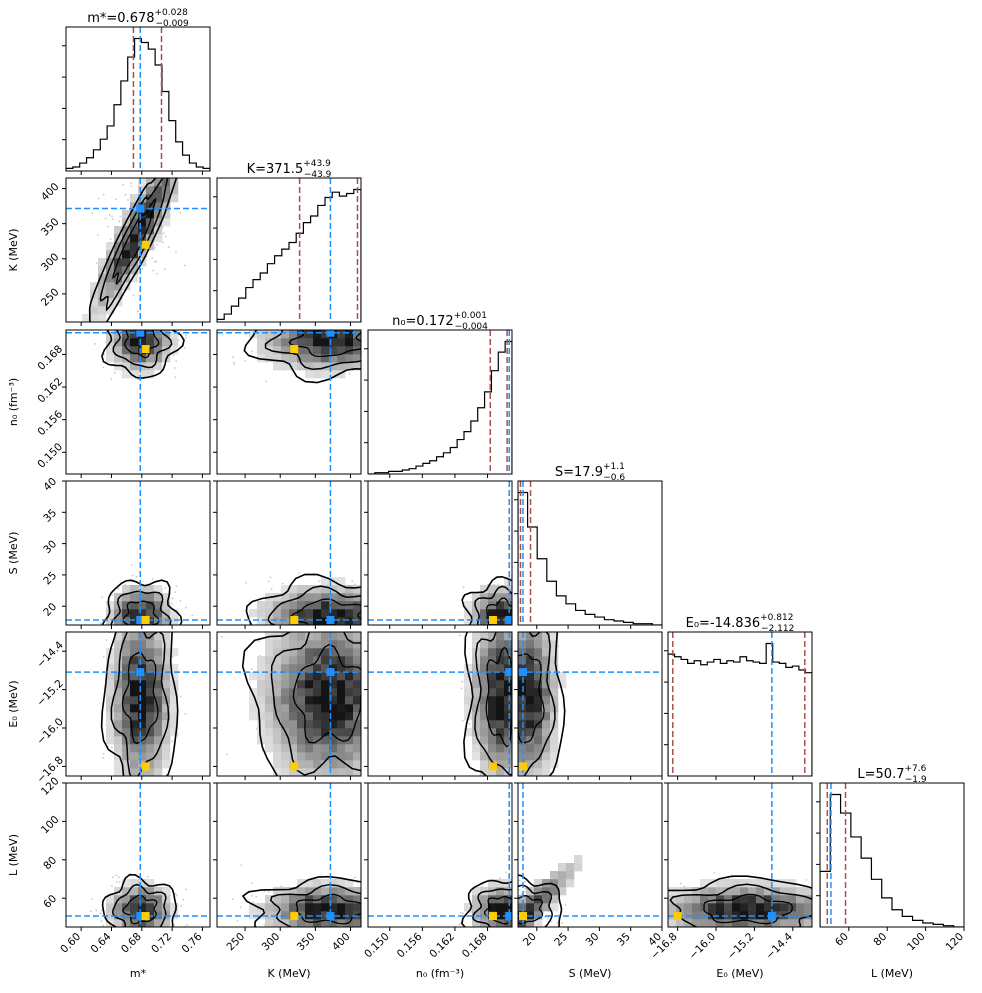  Describe the element at coordinates (50, 227) in the screenshot. I see `y-tick-label-K: 350` at that location.